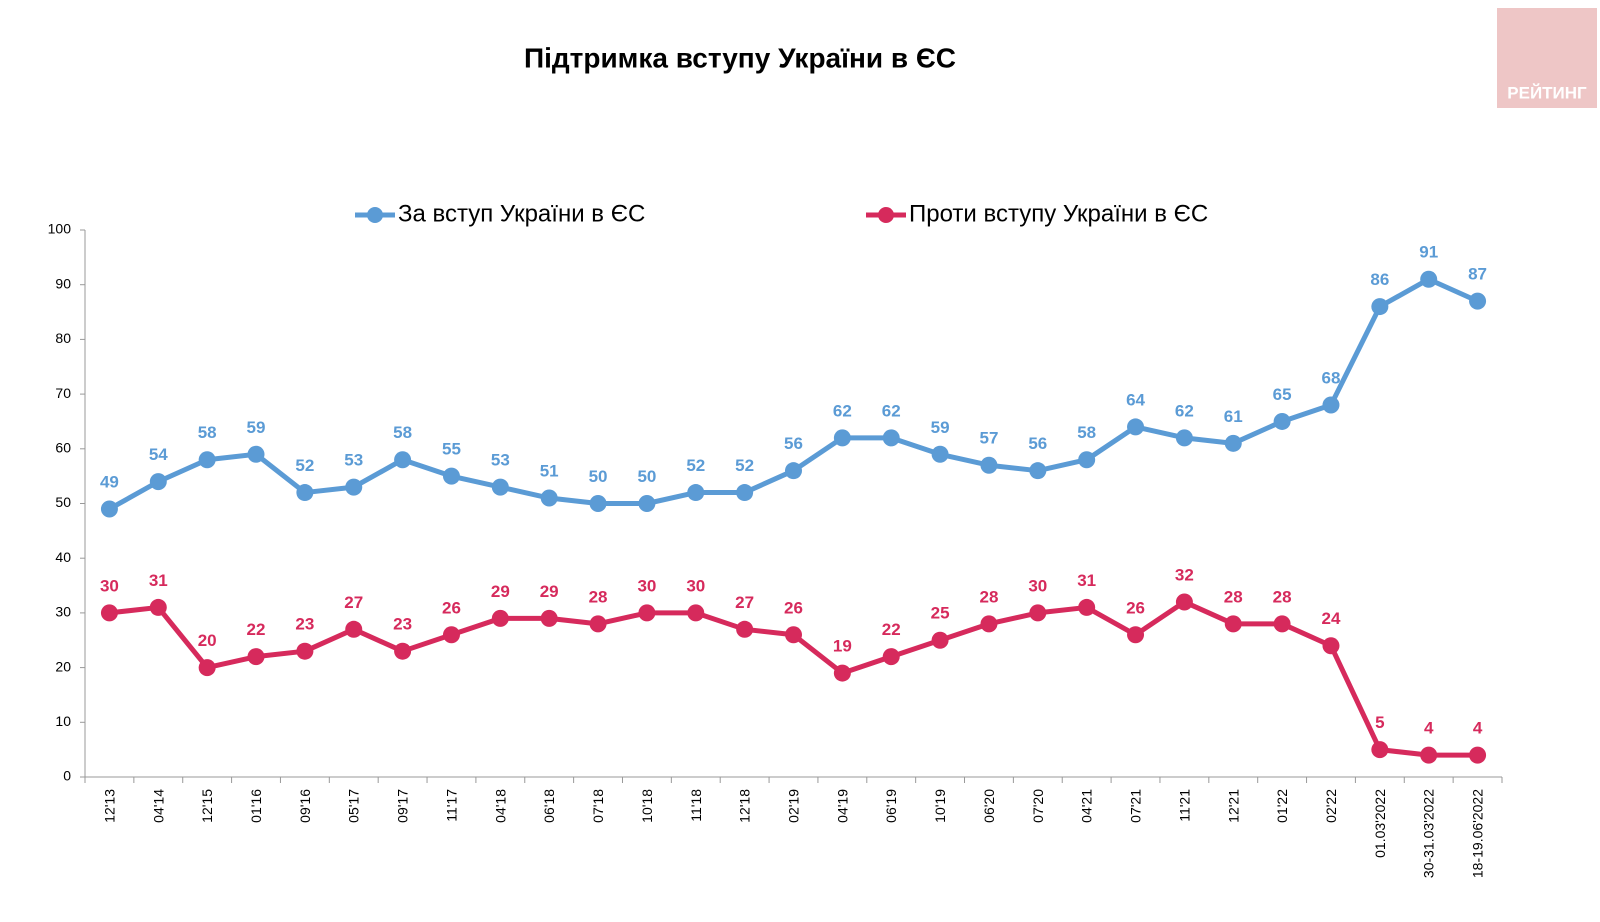 This screenshot has height=922, width=1600. I want to click on x-tick-label: 12'18, so click(745, 806).